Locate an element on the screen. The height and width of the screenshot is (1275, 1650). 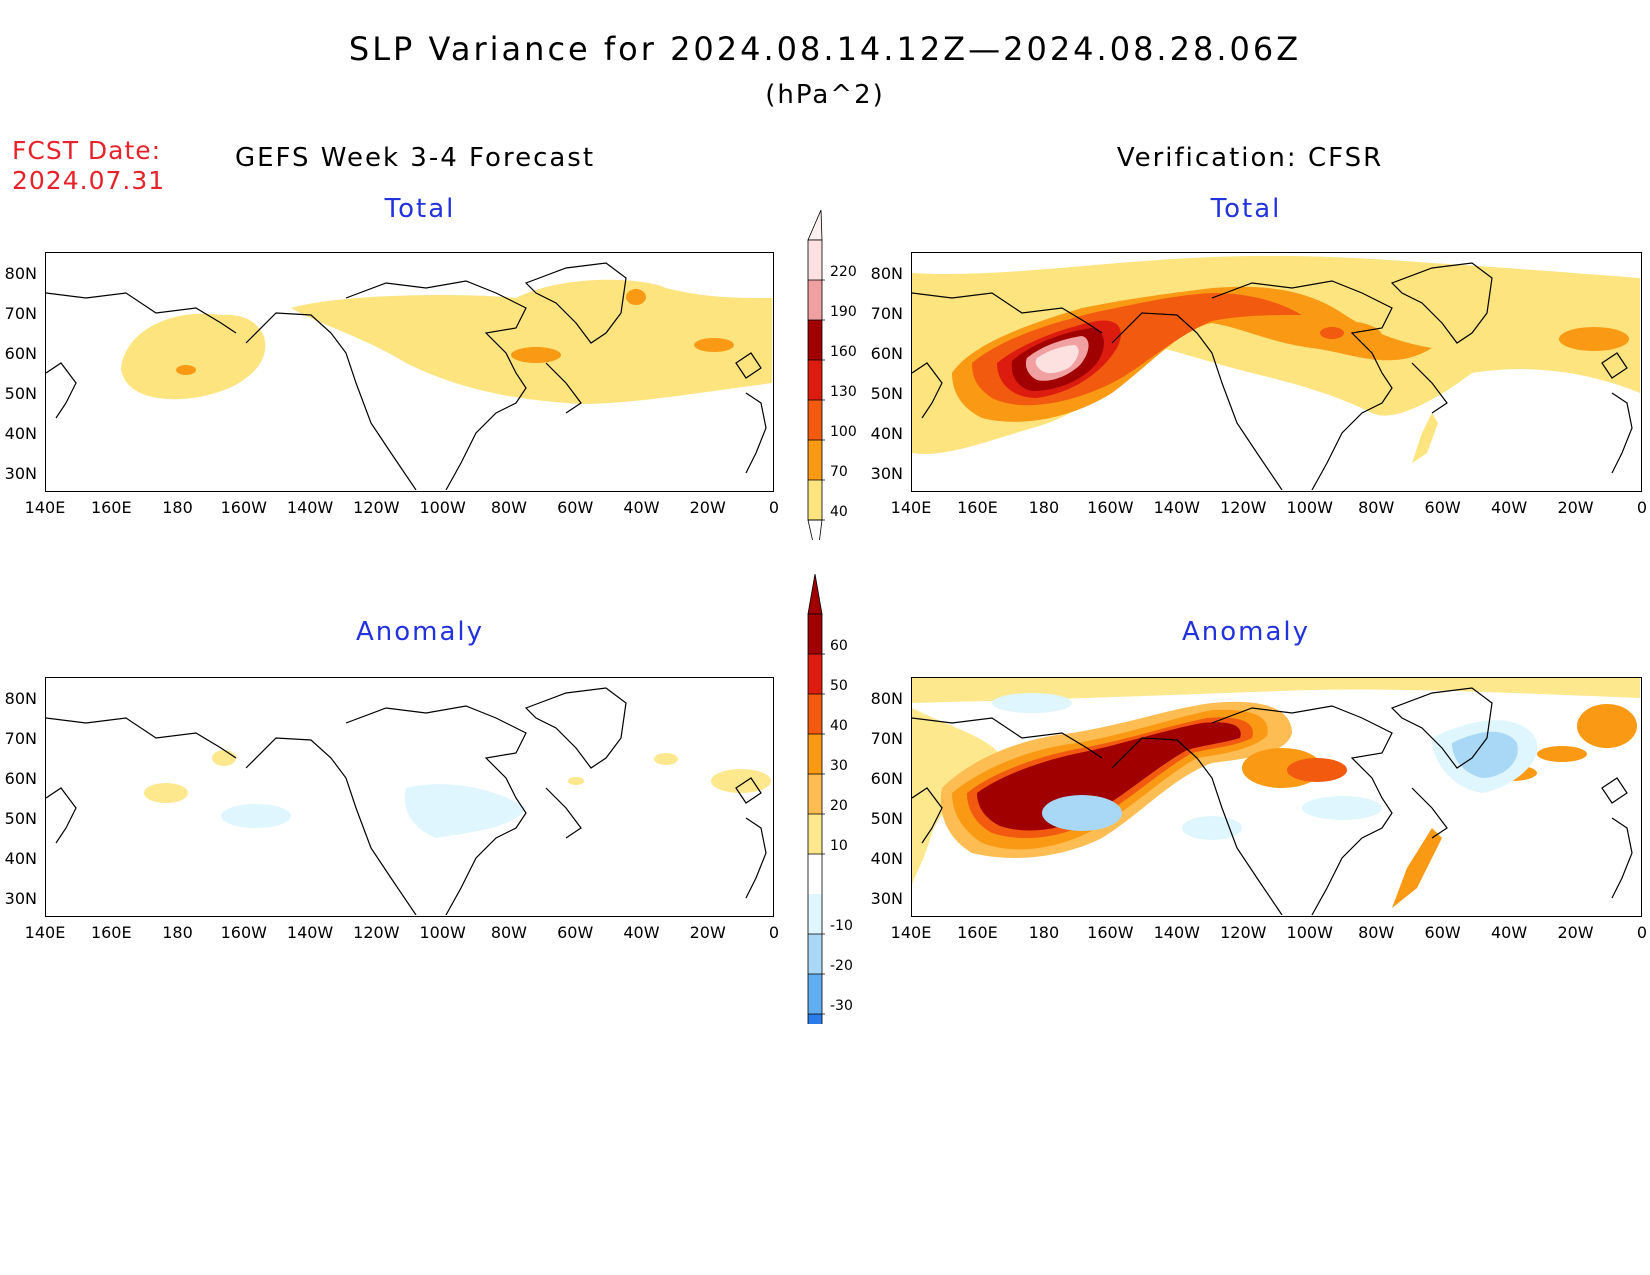
colorbar-total-label: 220 is located at coordinates (843, 272).